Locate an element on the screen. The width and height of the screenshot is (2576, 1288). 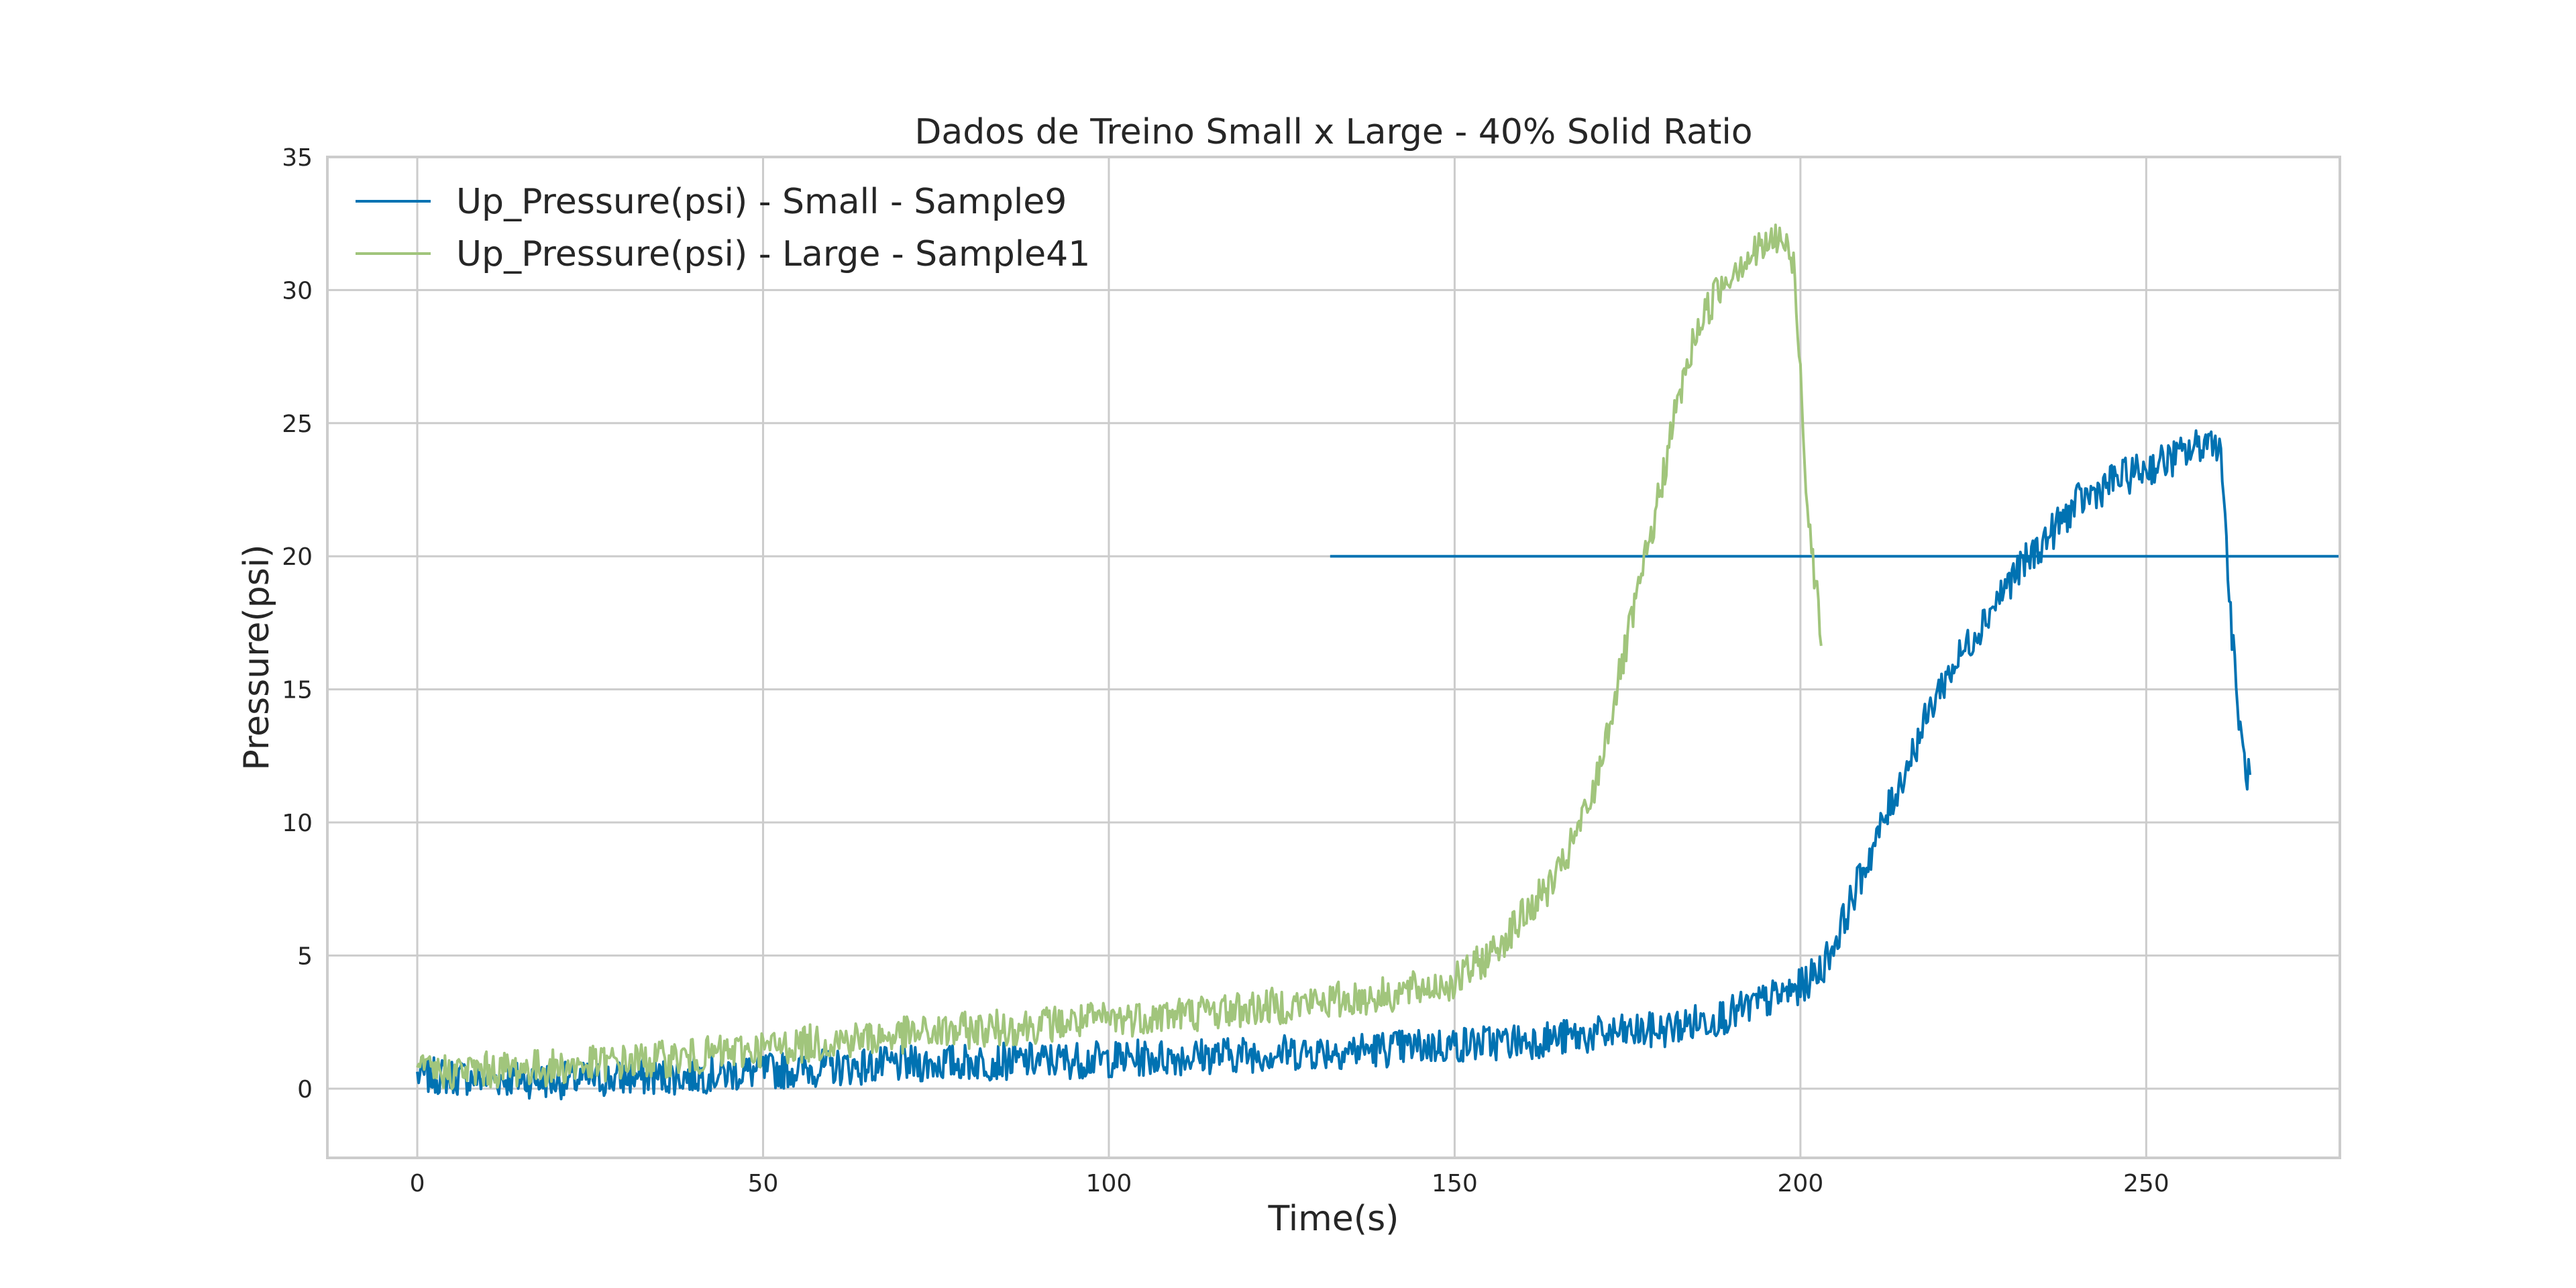
y-tick-label: 0 is located at coordinates (305, 1090).